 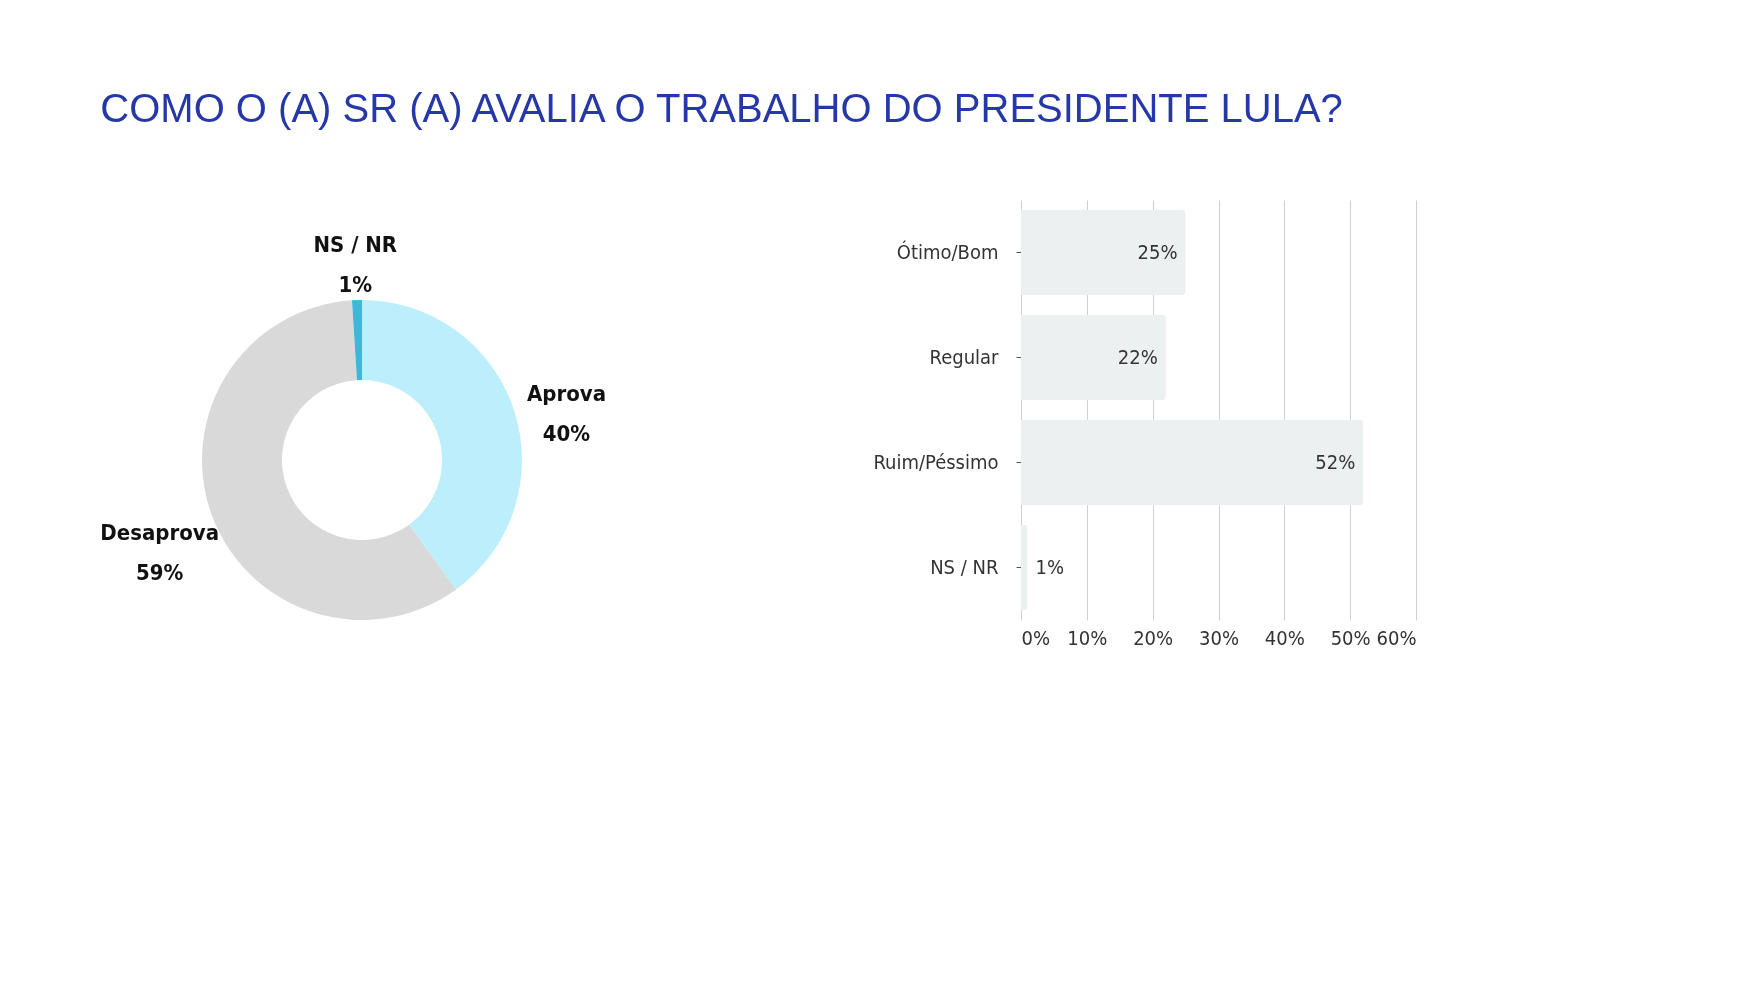 I want to click on x-tick-label: 60%, so click(x=1396, y=637).